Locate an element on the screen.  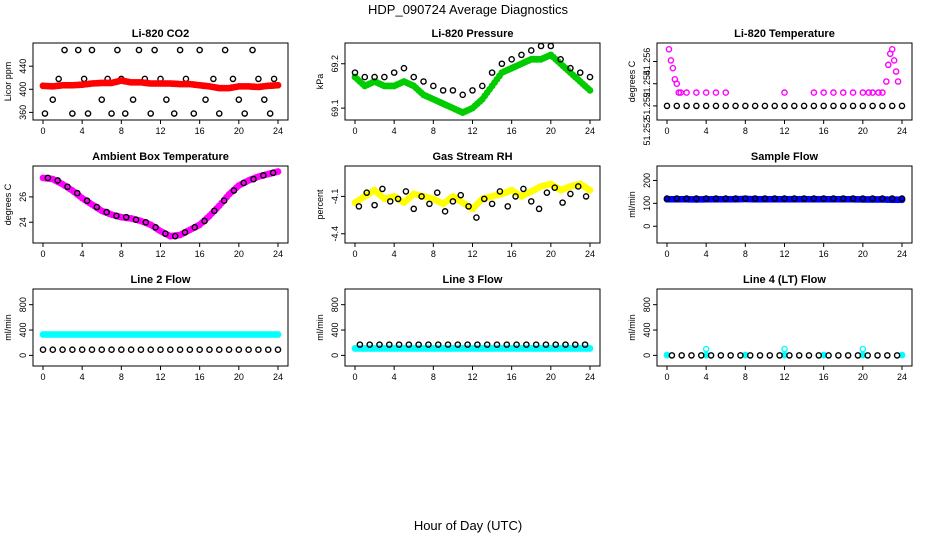
y-tick-label: 100 is located at coordinates (647, 203).